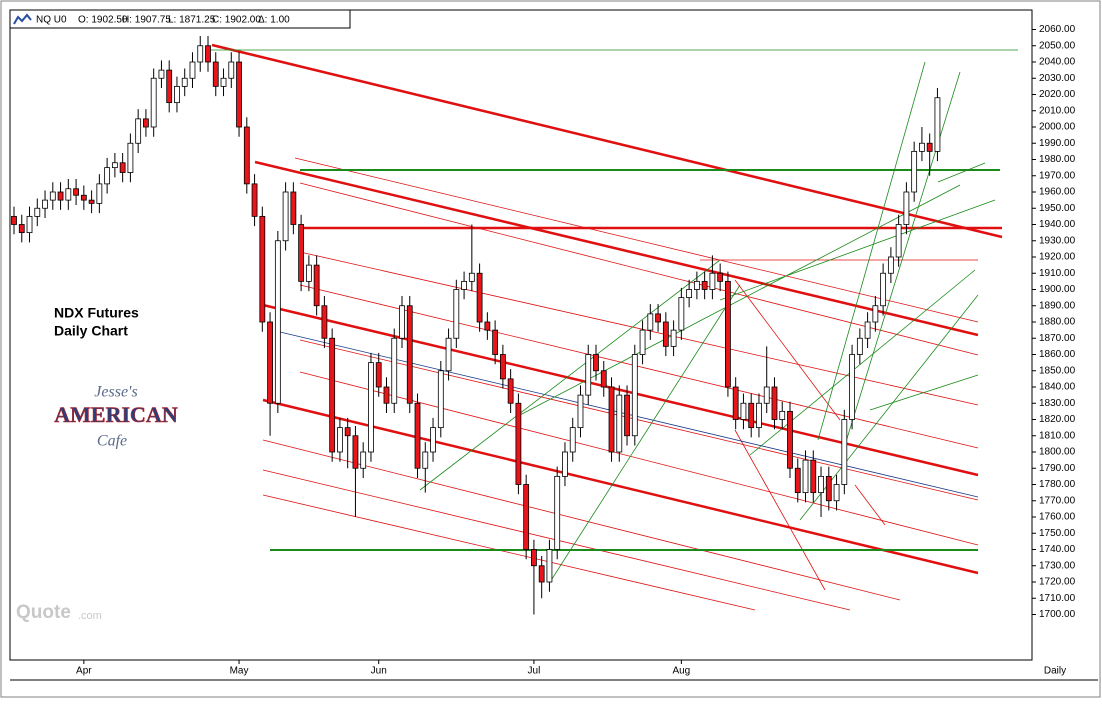  Describe the element at coordinates (1057, 289) in the screenshot. I see `y-tick-label: 1900.00` at that location.